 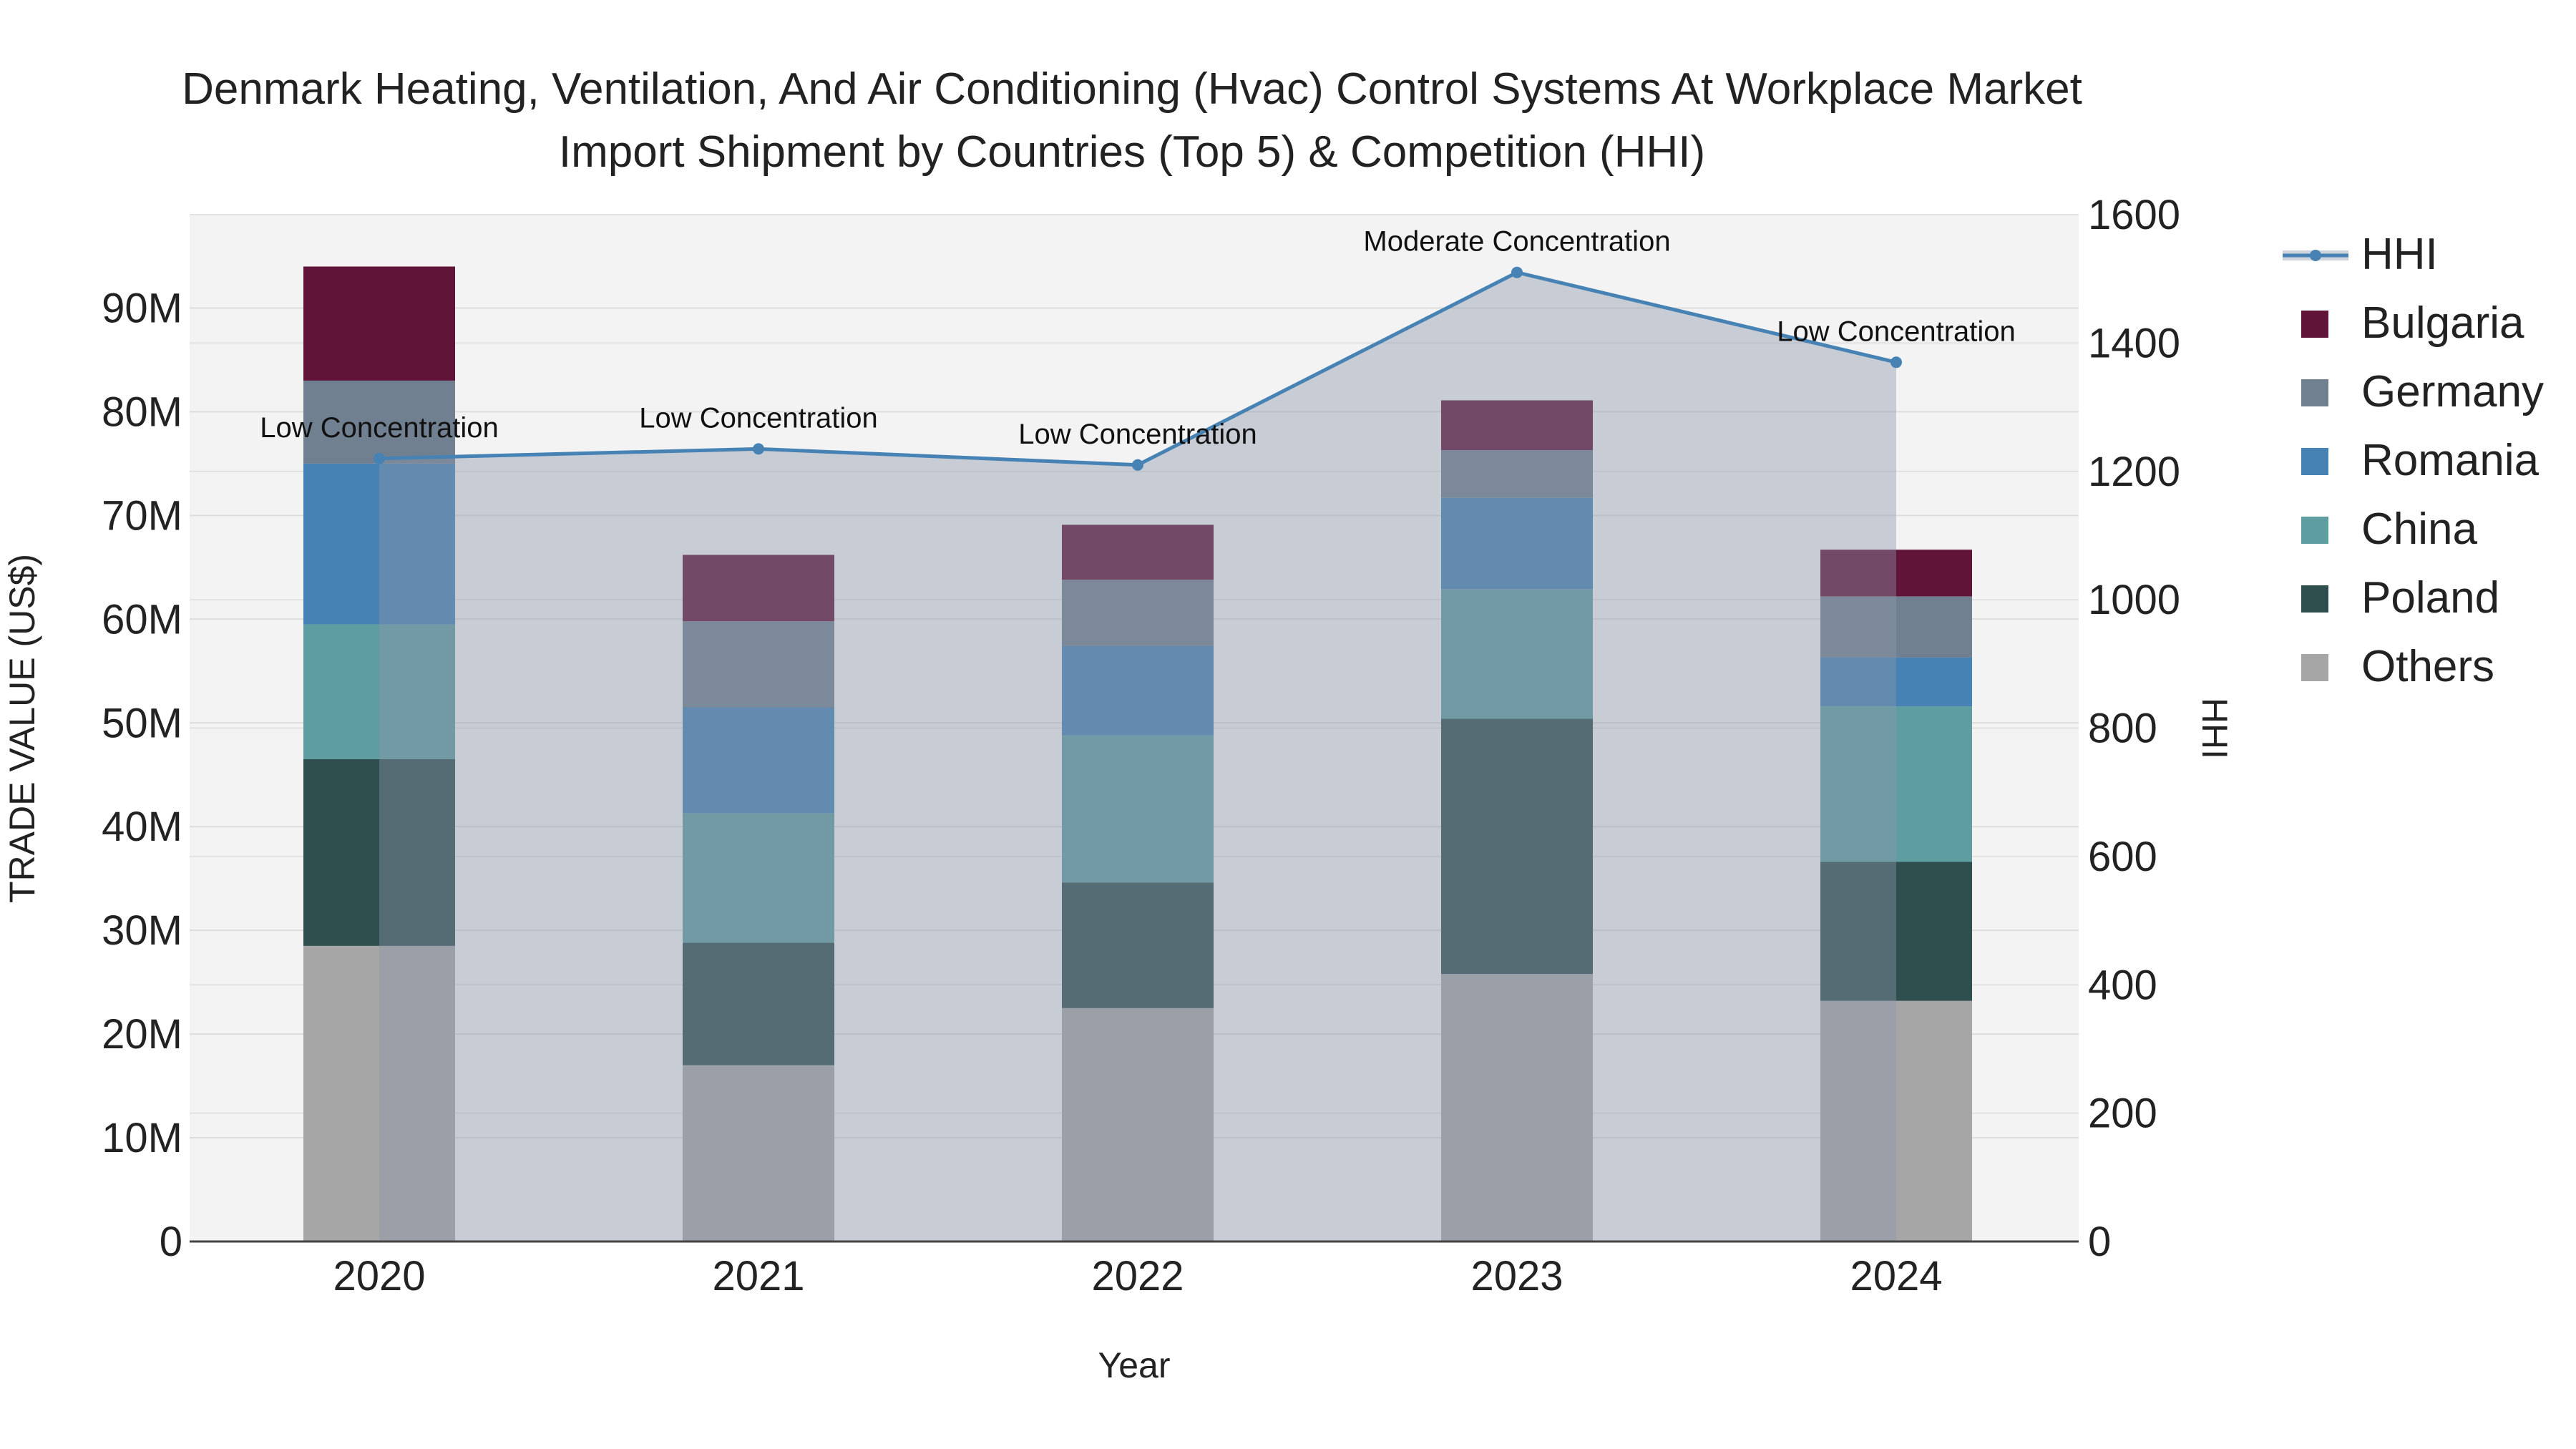 What do you see at coordinates (1517, 1107) in the screenshot?
I see `bar-others-2023` at bounding box center [1517, 1107].